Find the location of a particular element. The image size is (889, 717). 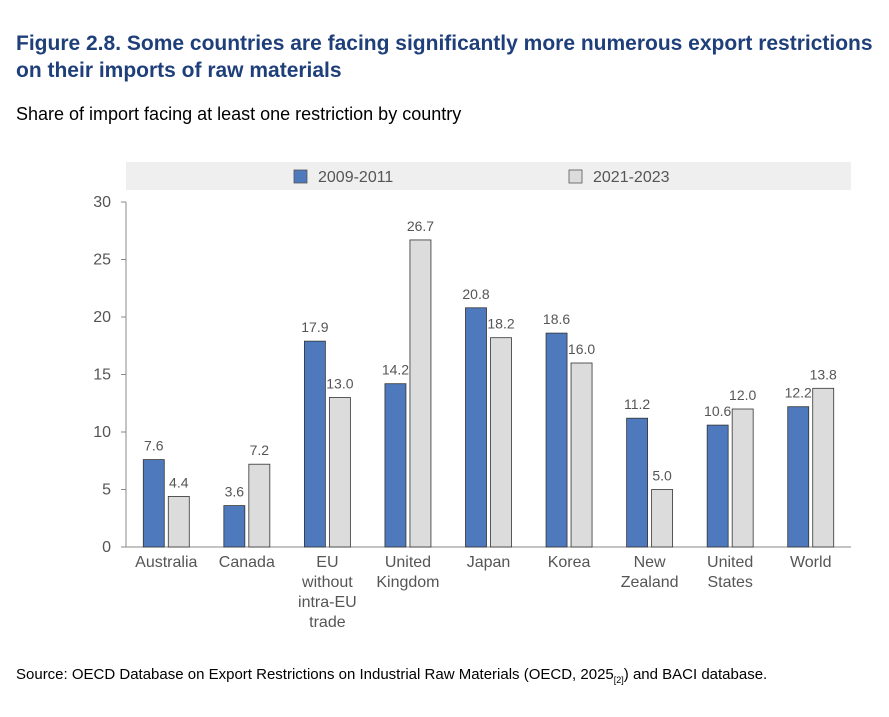

data-label: 7.6 is located at coordinates (154, 446).